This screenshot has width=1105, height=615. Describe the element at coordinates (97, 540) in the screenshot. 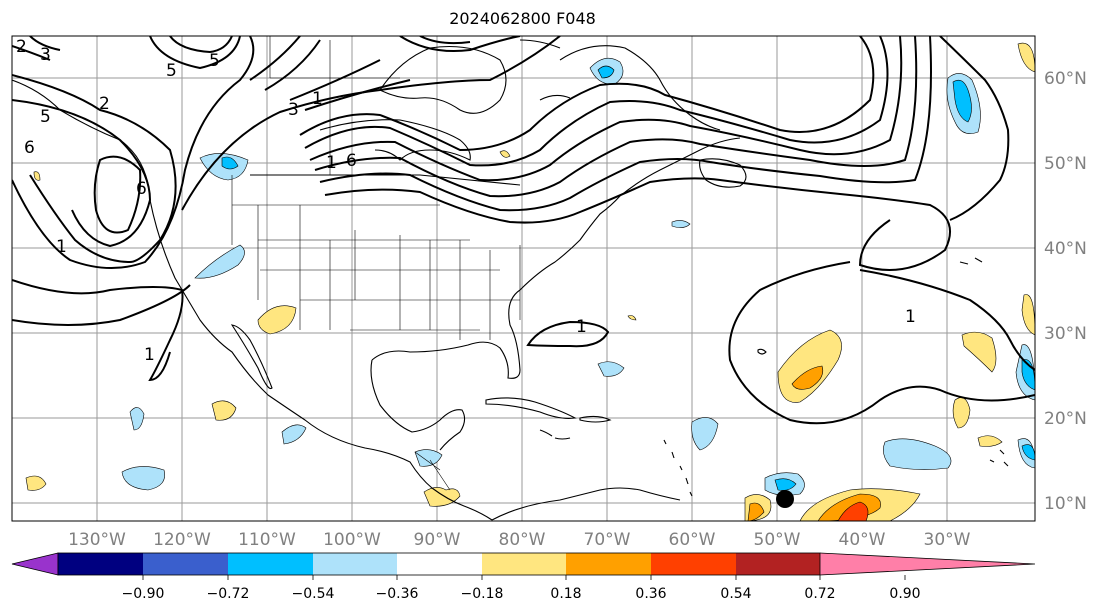

I see `lon-label: 130°W` at that location.